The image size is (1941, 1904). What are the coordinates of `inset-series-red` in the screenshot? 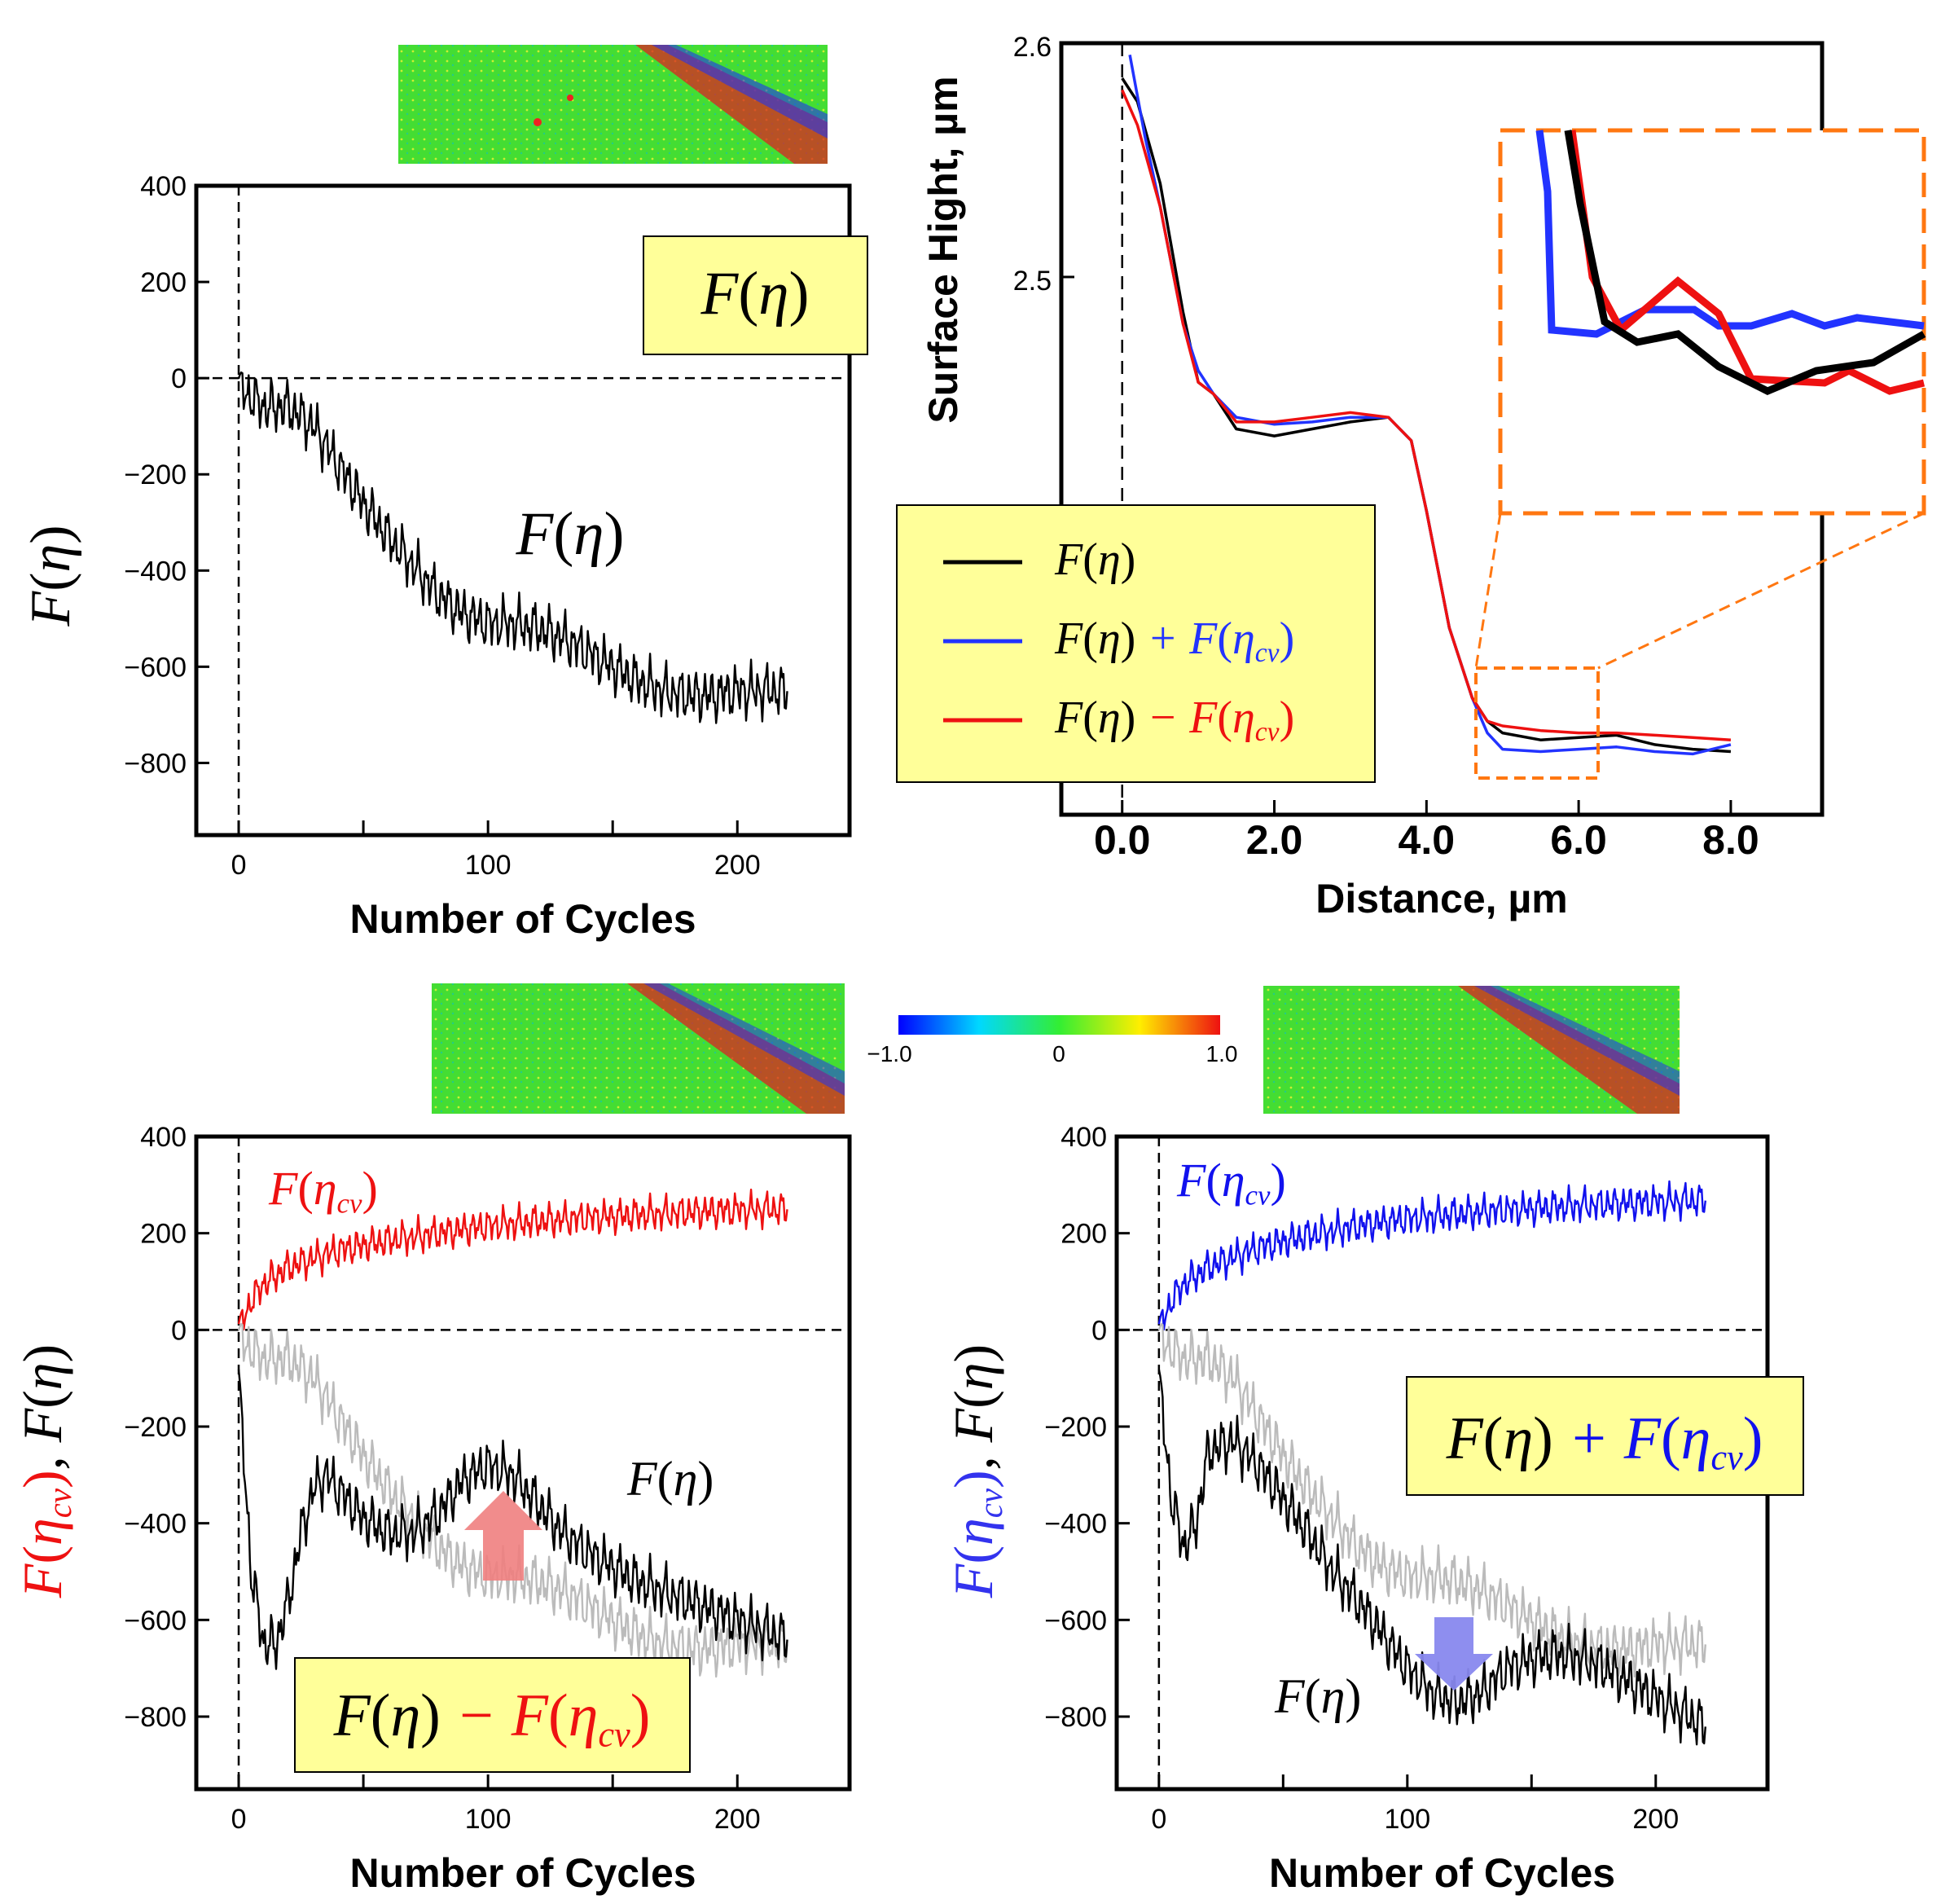 It's located at (1747, 262).